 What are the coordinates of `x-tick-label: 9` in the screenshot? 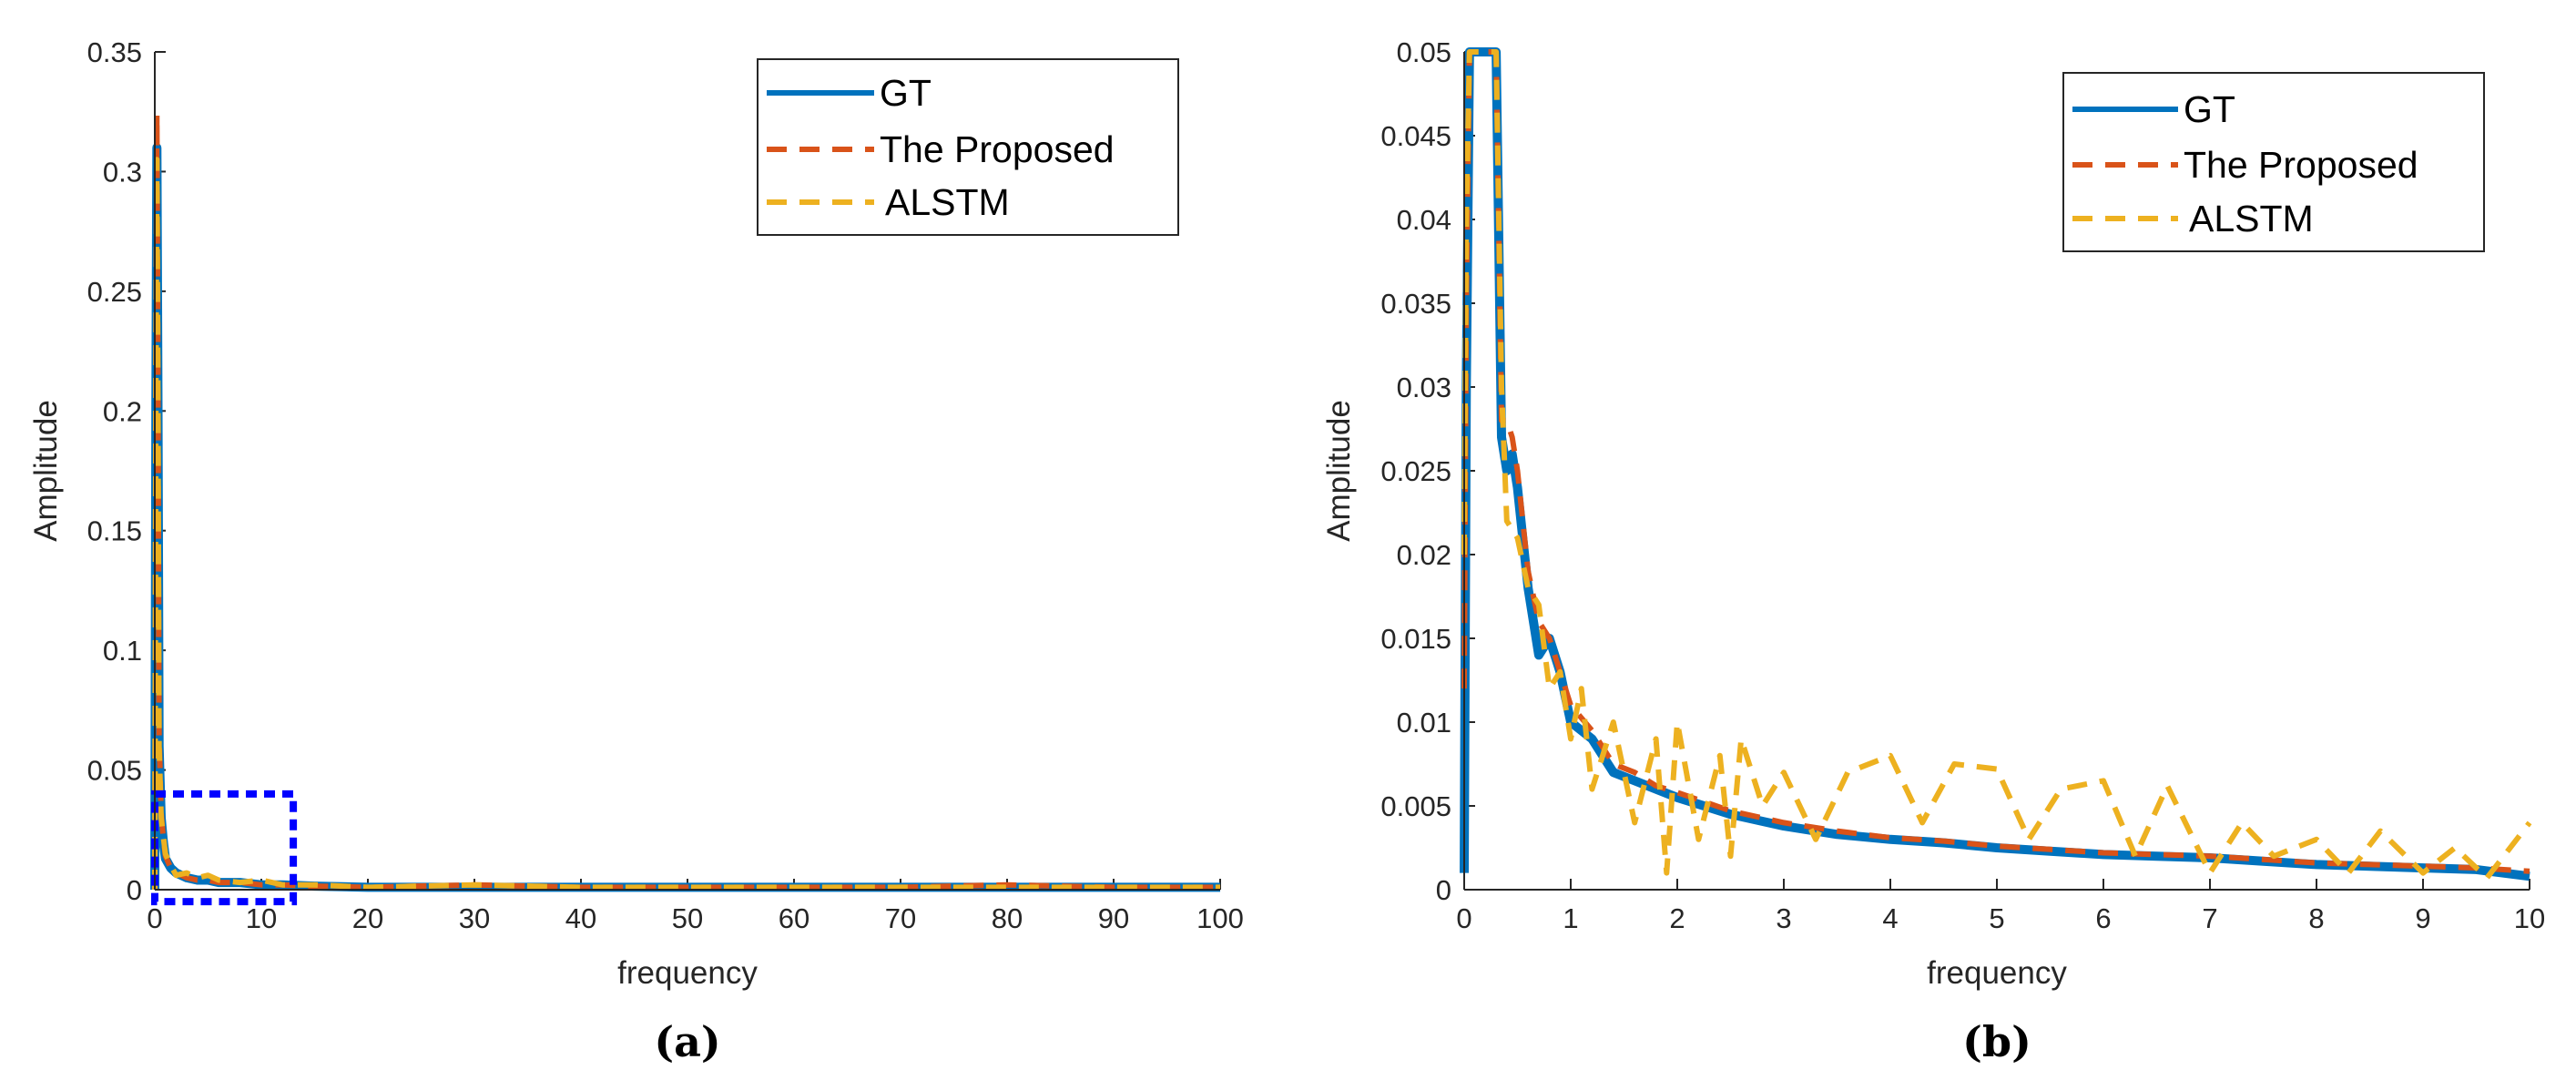 It's located at (2422, 918).